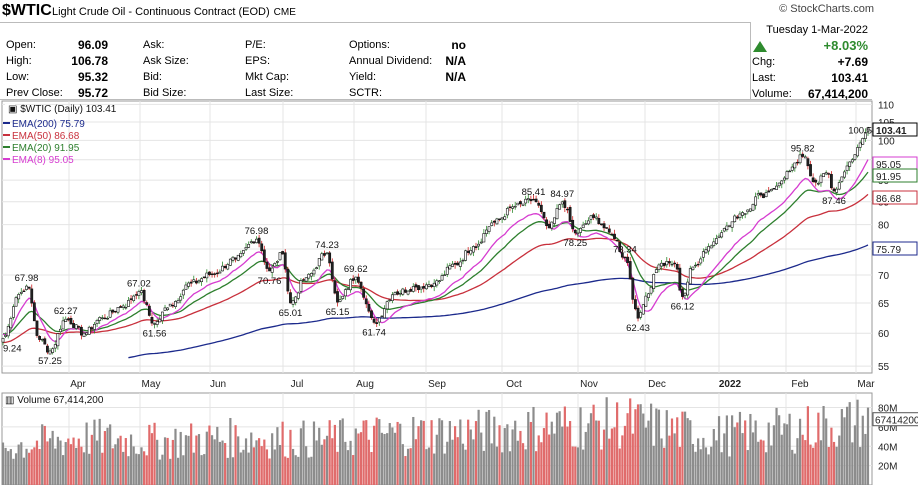 Image resolution: width=918 pixels, height=485 pixels. What do you see at coordinates (258, 61) in the screenshot?
I see `eps-label: EPS:` at bounding box center [258, 61].